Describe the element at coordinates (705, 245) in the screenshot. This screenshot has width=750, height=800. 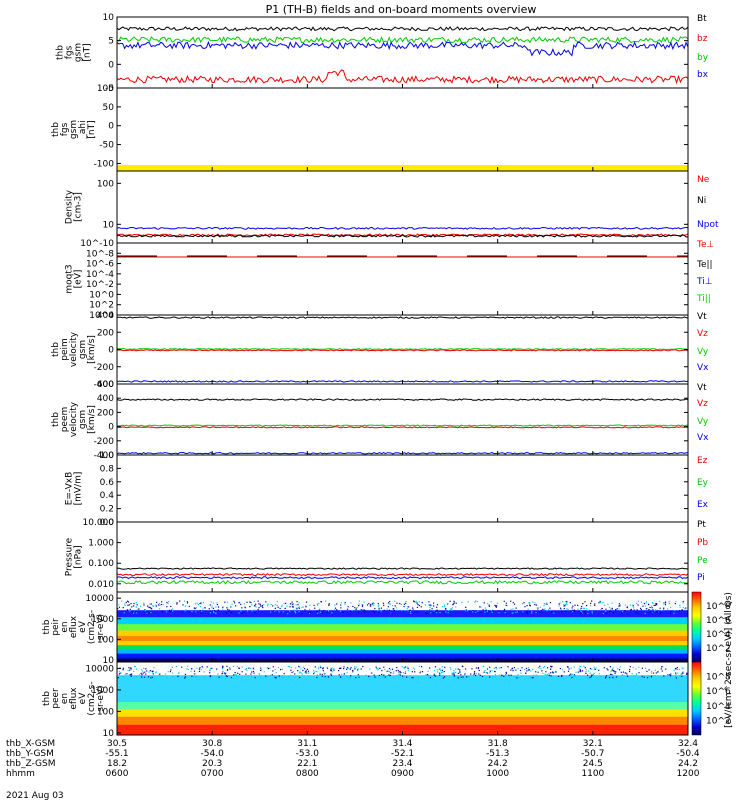
I see `legend-item: Te⊥` at that location.